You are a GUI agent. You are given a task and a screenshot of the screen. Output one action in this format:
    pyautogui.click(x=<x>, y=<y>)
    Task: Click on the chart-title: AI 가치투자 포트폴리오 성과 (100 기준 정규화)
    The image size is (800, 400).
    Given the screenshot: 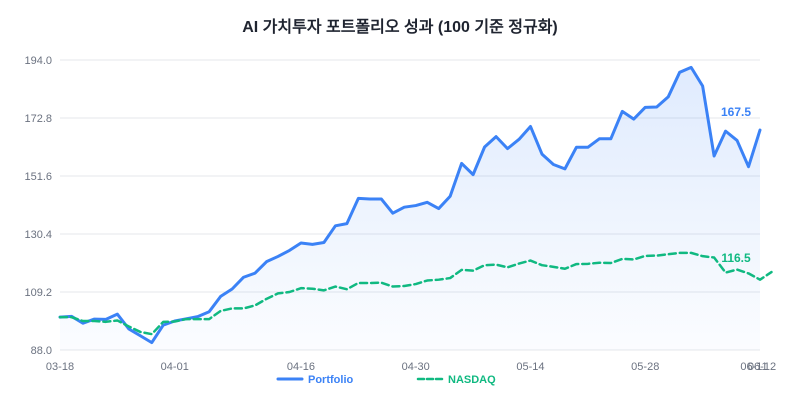 What is the action you would take?
    pyautogui.click(x=400, y=26)
    